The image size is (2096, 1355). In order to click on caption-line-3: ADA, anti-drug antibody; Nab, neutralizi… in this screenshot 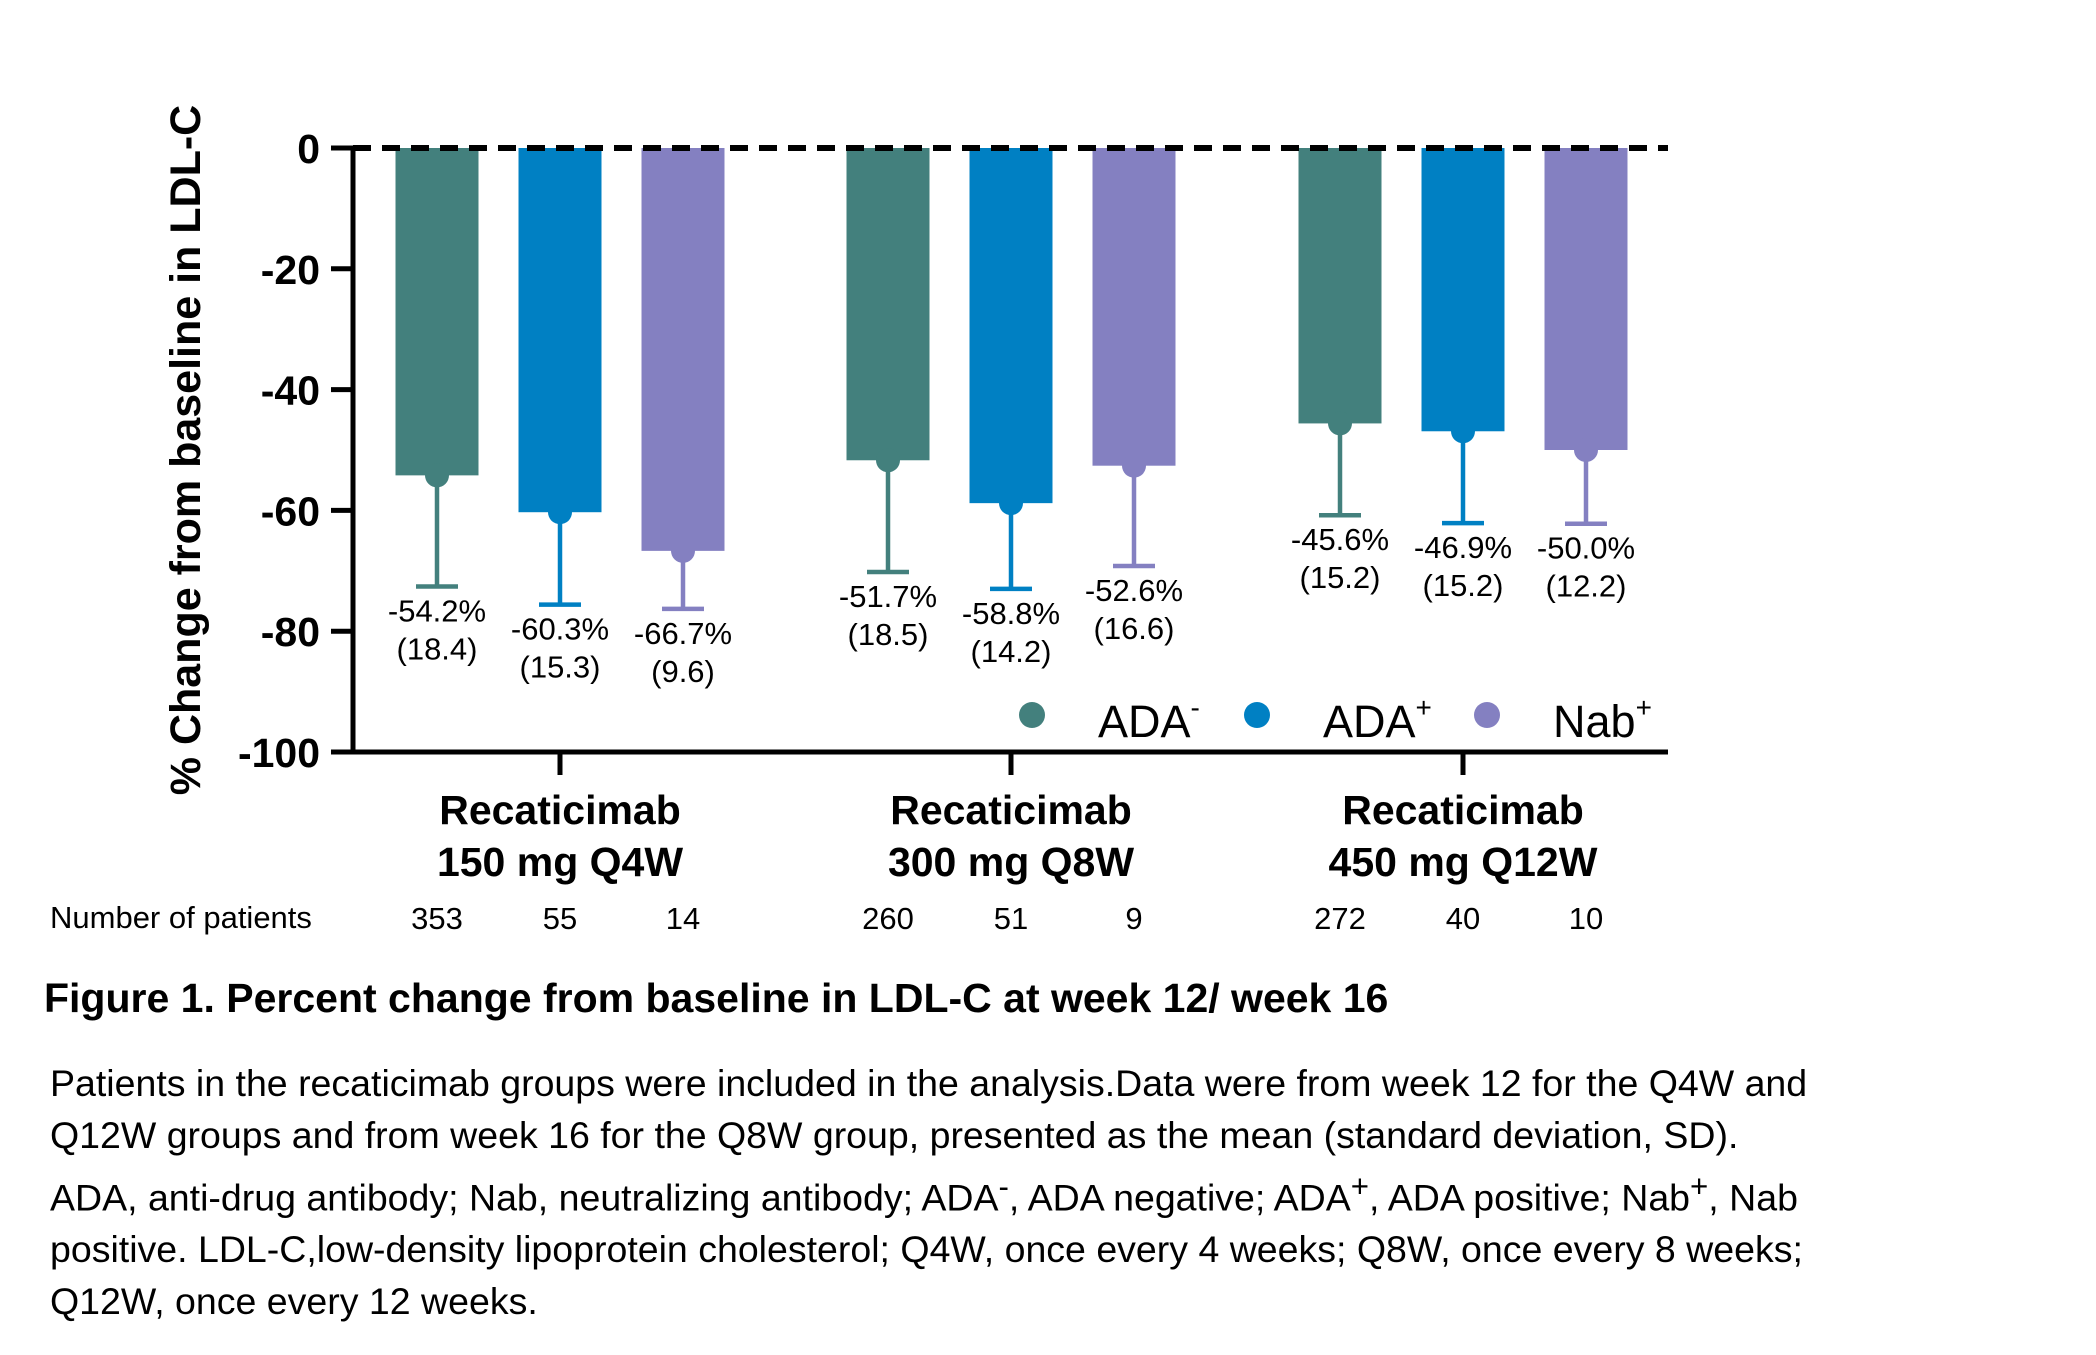, I will do `click(1065, 1192)`.